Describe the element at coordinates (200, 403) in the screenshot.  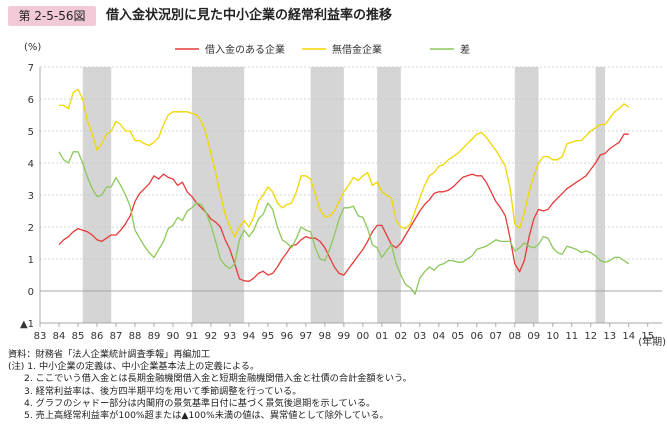
I see `note-4: 4. グラフのシャドー部分は内閣府の景気基準日付に基づく景気後退期を示している。` at that location.